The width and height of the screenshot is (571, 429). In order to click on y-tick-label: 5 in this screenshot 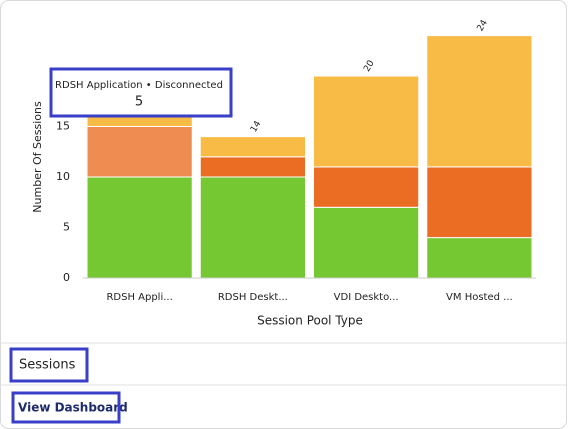, I will do `click(66, 227)`.